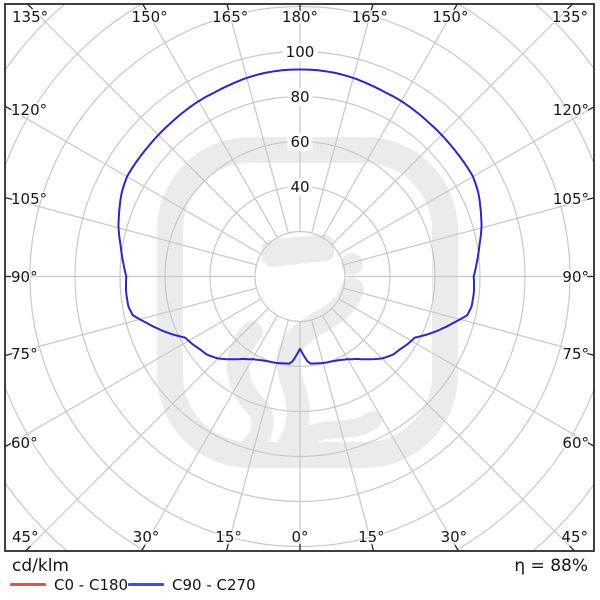  I want to click on legend-line-c90-c270, so click(146, 584).